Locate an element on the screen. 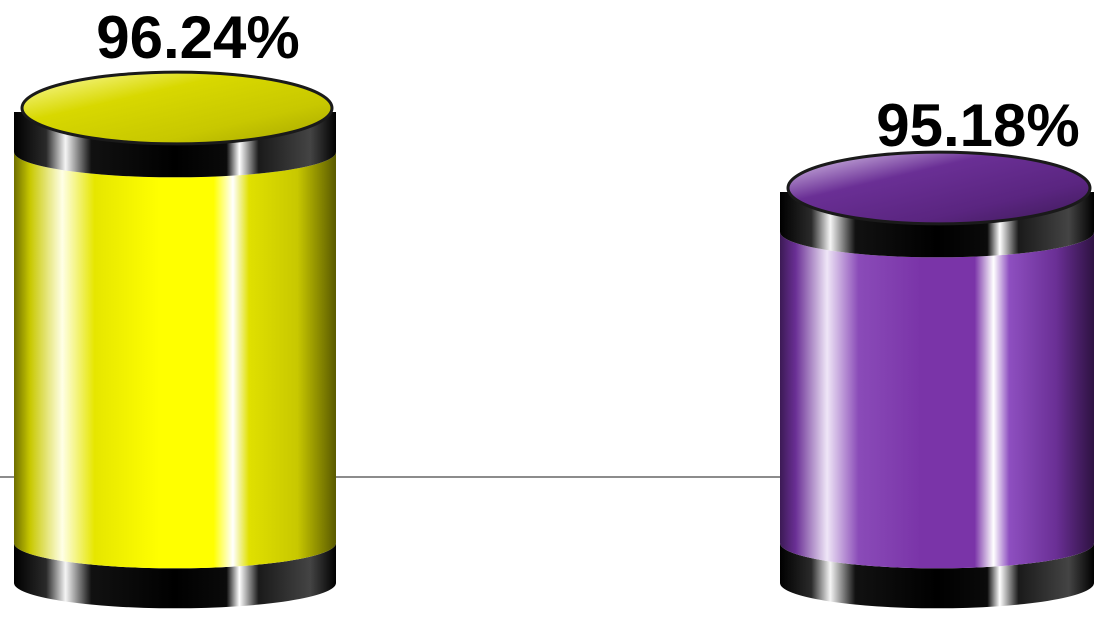  bar-1-bottom-band is located at coordinates (937, 576).